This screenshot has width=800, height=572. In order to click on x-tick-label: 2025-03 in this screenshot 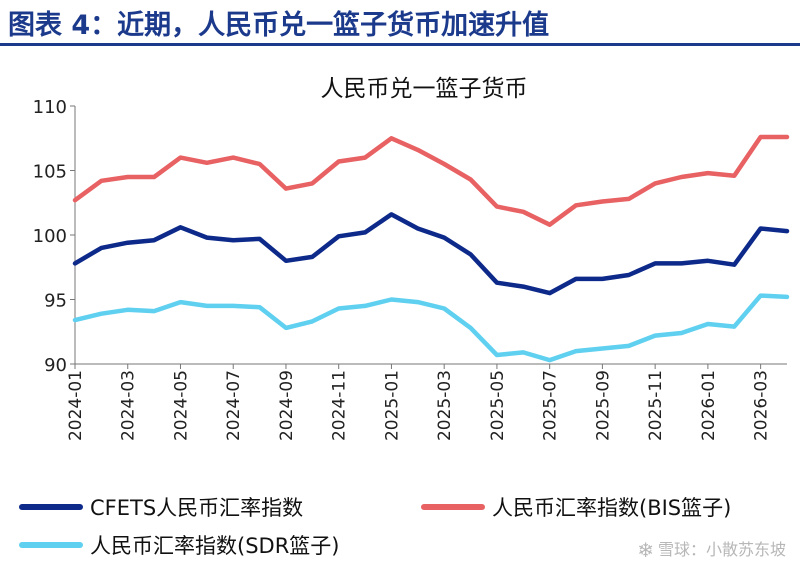, I will do `click(445, 405)`.